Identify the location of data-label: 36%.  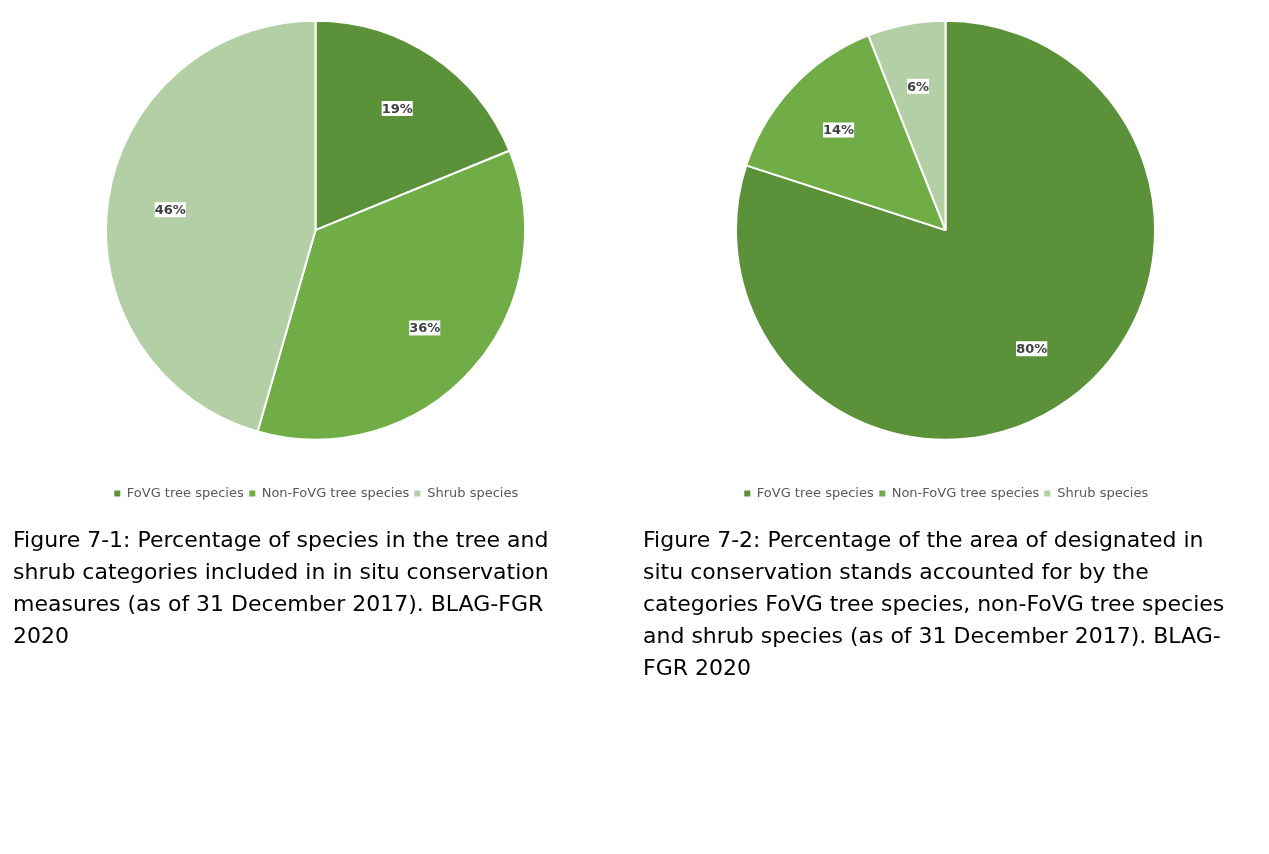
(425, 328).